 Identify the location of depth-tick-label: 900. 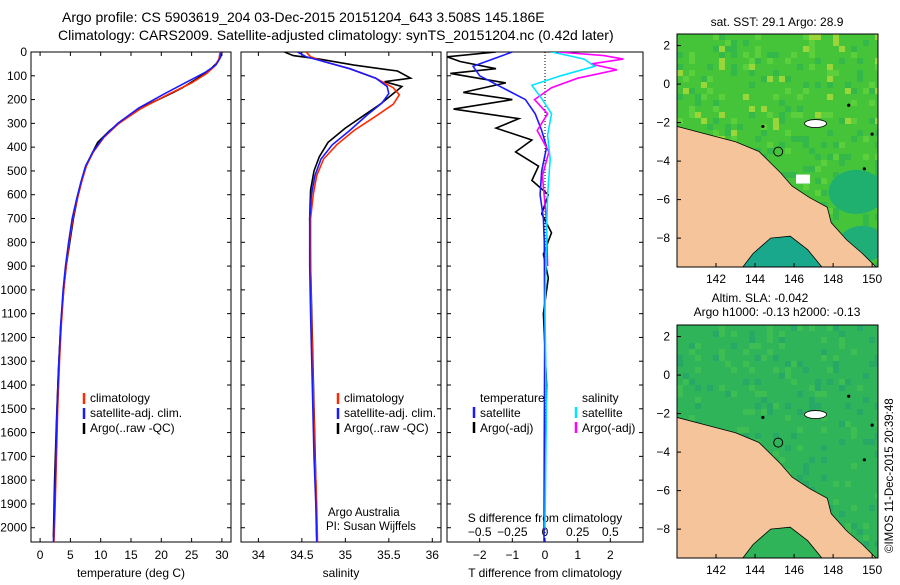
(17, 266).